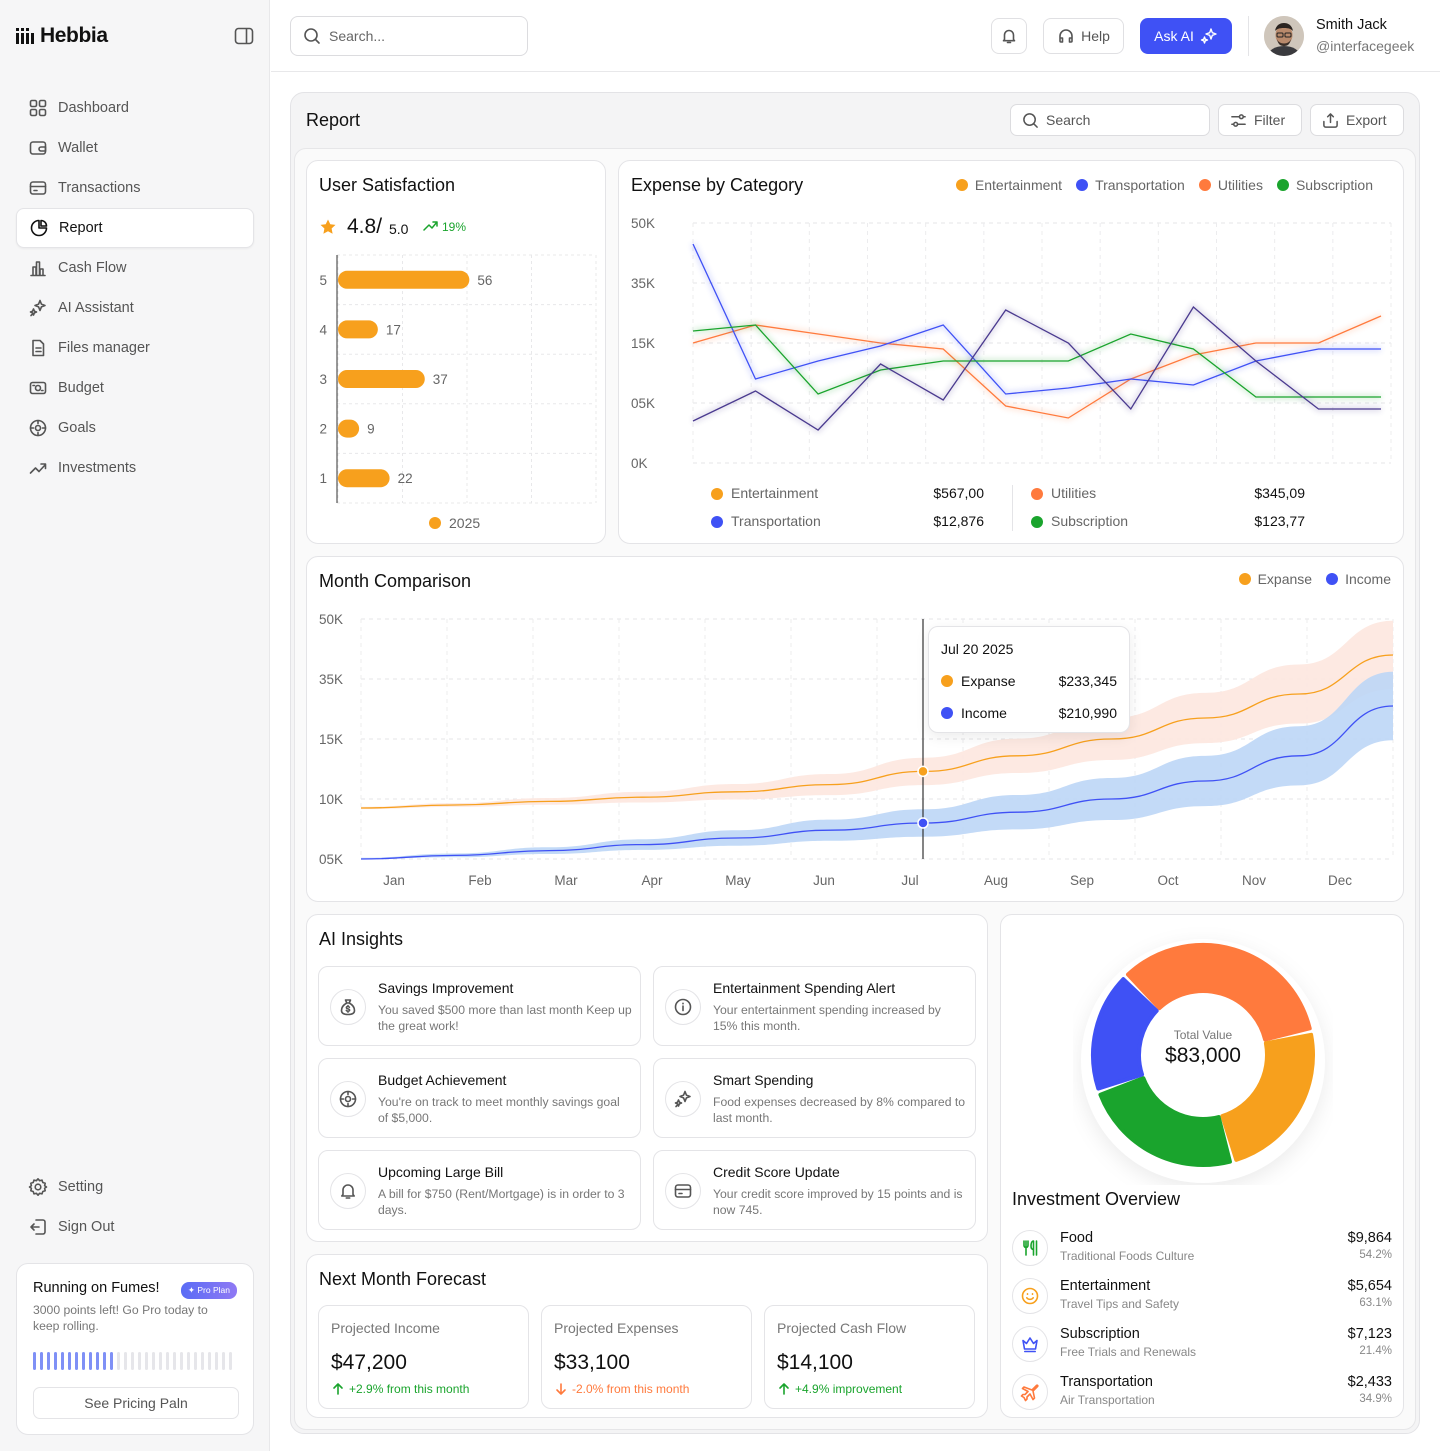  I want to click on filter-button: Filter, so click(1260, 120).